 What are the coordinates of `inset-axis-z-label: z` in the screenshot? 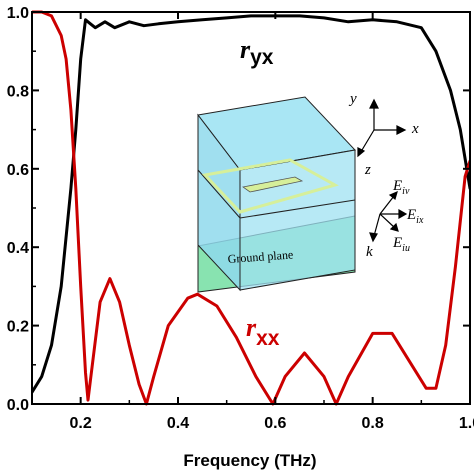 It's located at (367, 170).